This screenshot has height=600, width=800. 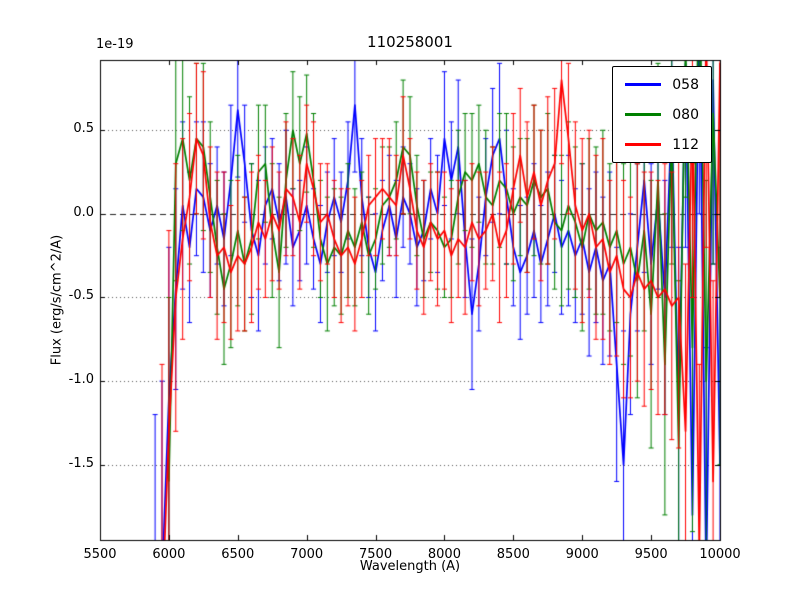 What do you see at coordinates (513, 554) in the screenshot?
I see `x-tick-label: 8500` at bounding box center [513, 554].